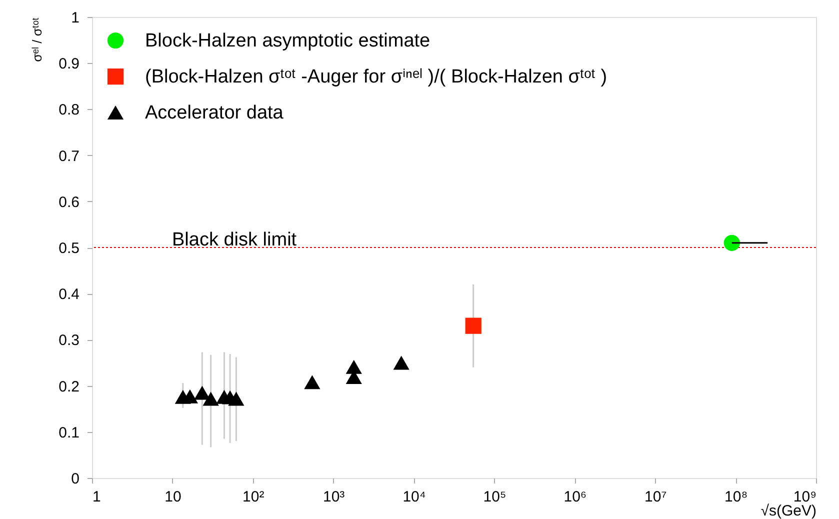  What do you see at coordinates (75, 18) in the screenshot?
I see `y-tick-label: 1` at bounding box center [75, 18].